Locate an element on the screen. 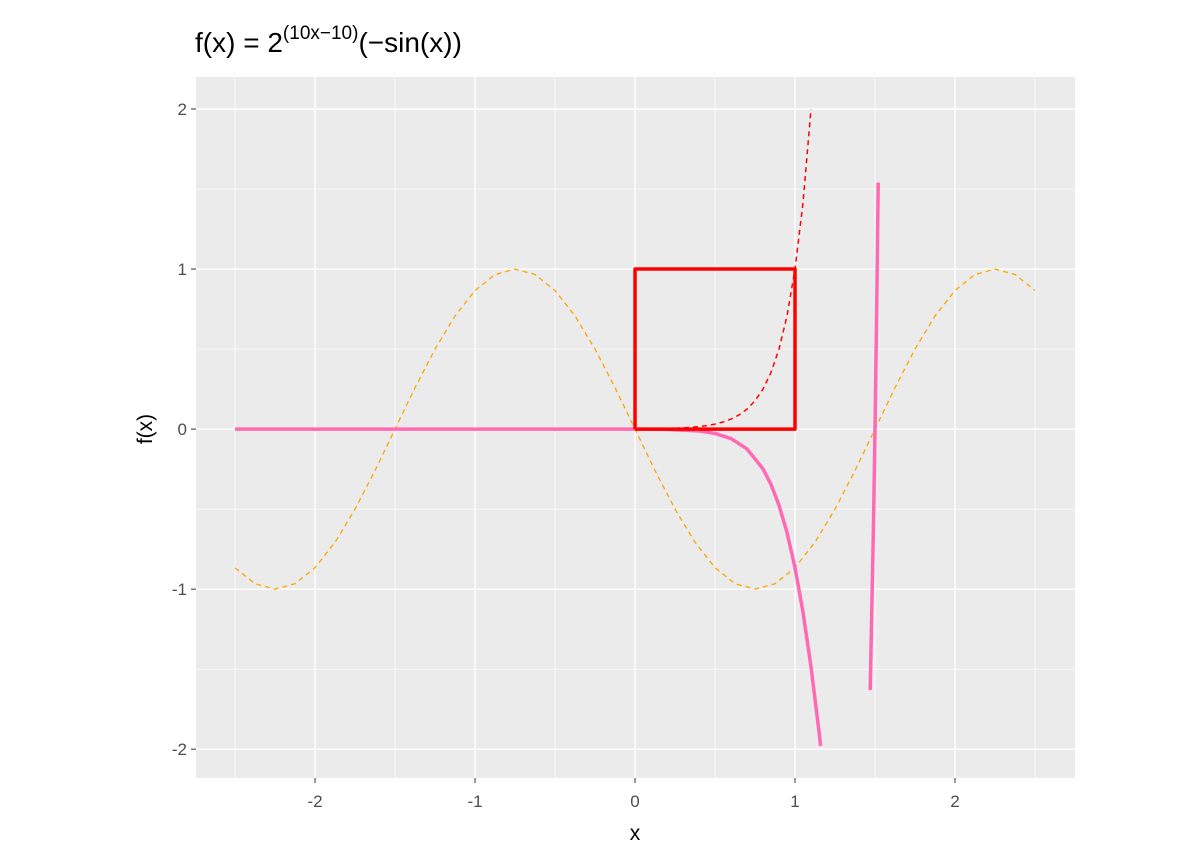 The image size is (1200, 857). x-tick-label: 0 is located at coordinates (634, 801).